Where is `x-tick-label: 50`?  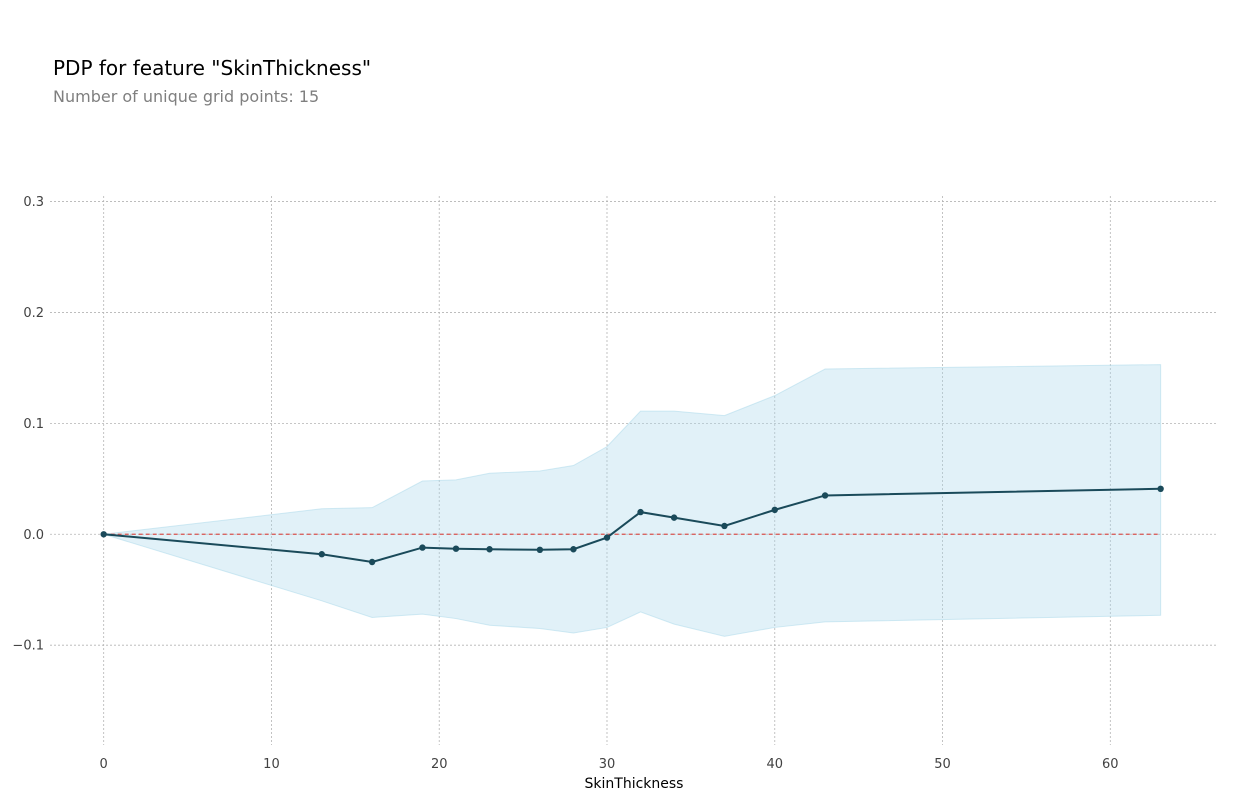 x-tick-label: 50 is located at coordinates (942, 764).